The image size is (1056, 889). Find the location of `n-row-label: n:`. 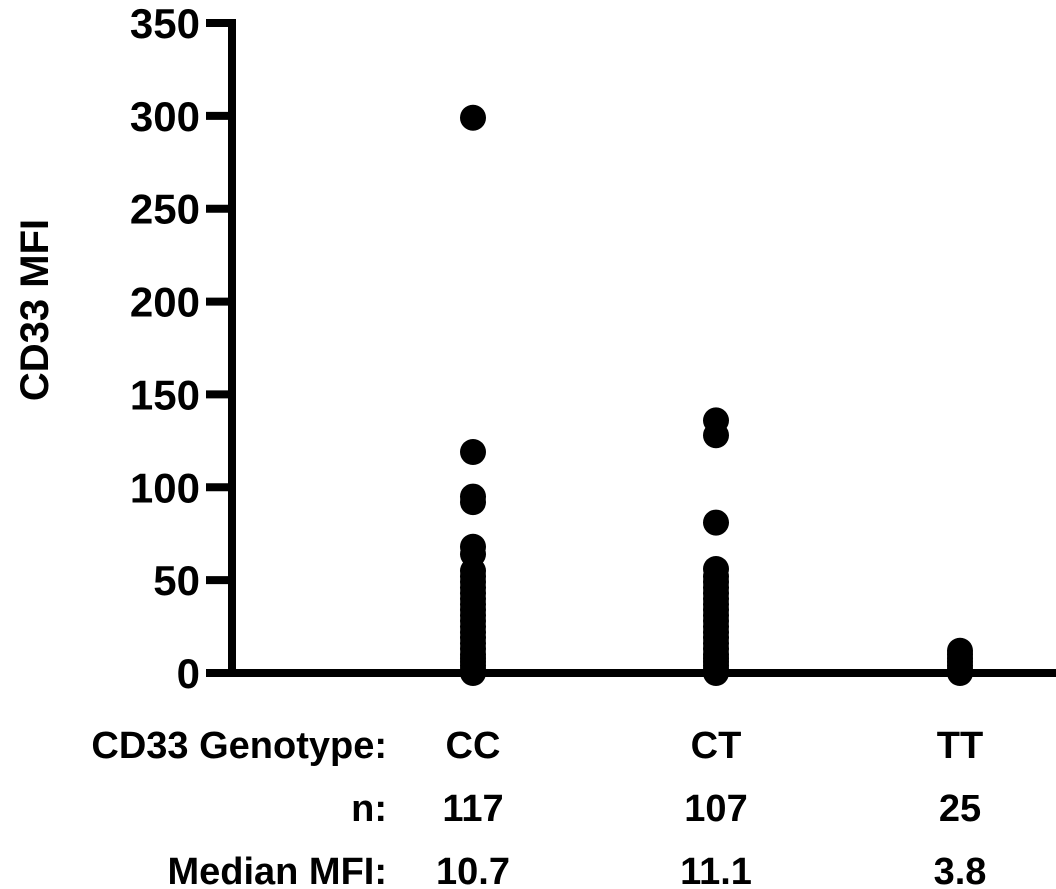

n-row-label: n: is located at coordinates (369, 809).